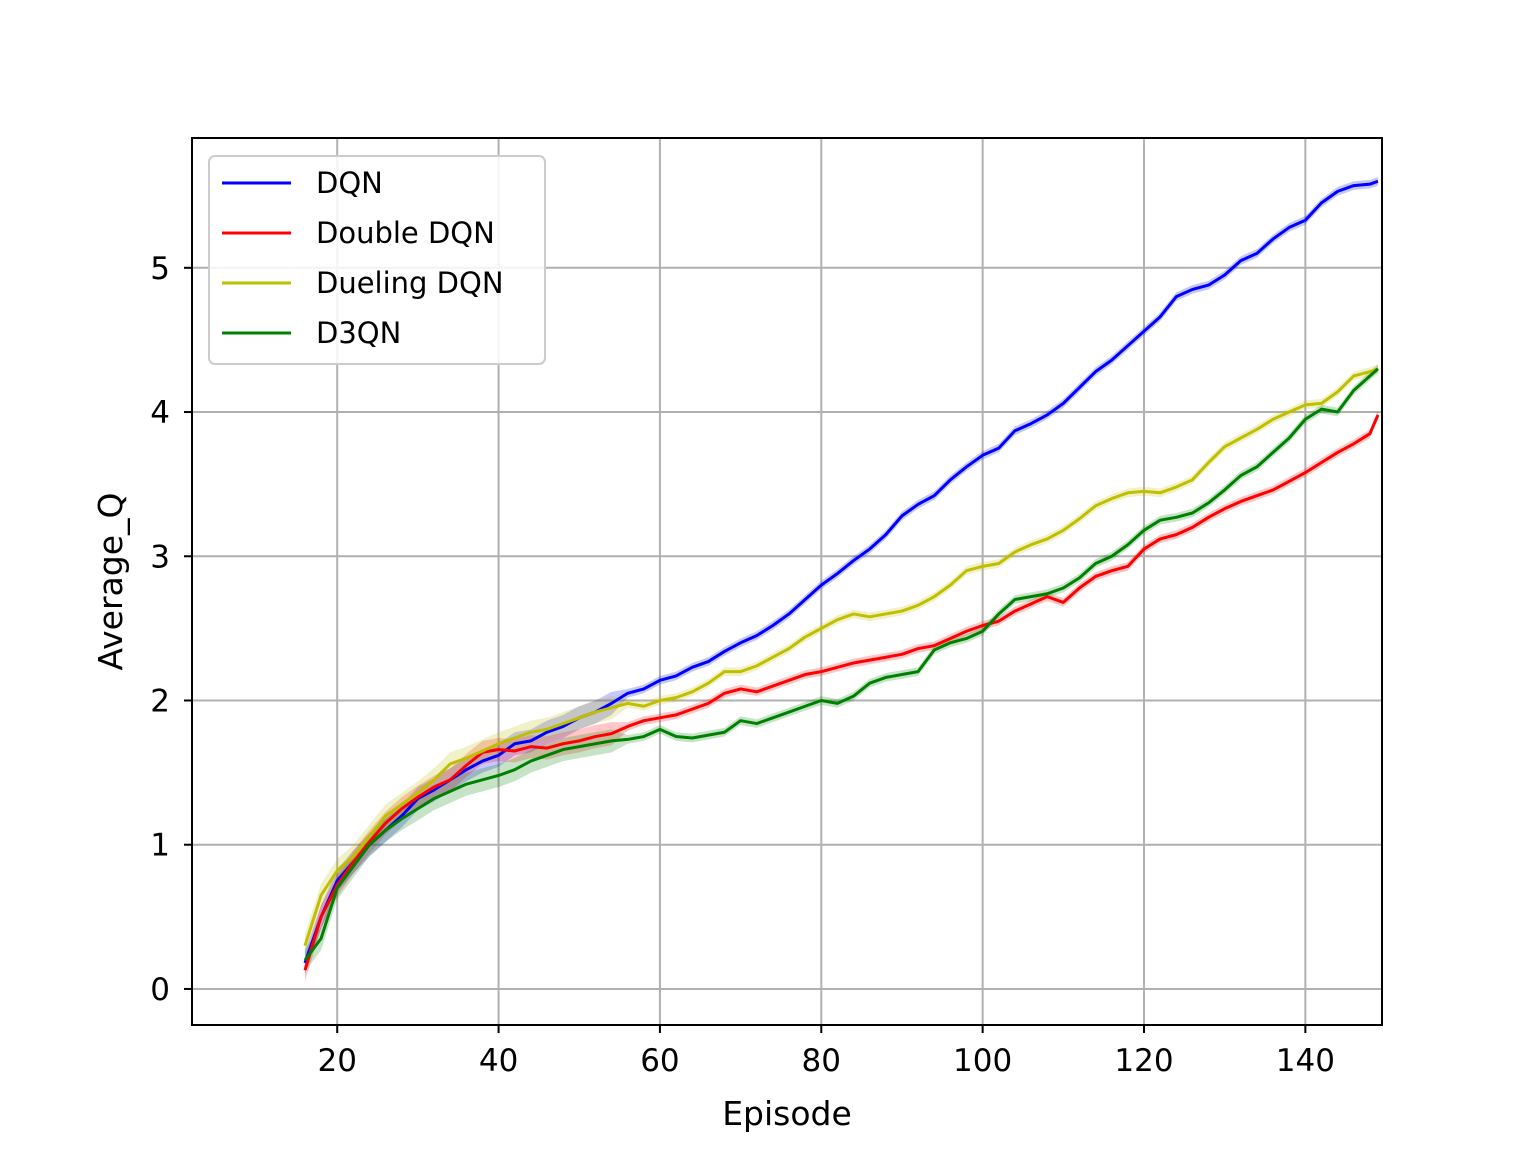 Image resolution: width=1536 pixels, height=1152 pixels. What do you see at coordinates (982, 1061) in the screenshot?
I see `x-tick-label: 100` at bounding box center [982, 1061].